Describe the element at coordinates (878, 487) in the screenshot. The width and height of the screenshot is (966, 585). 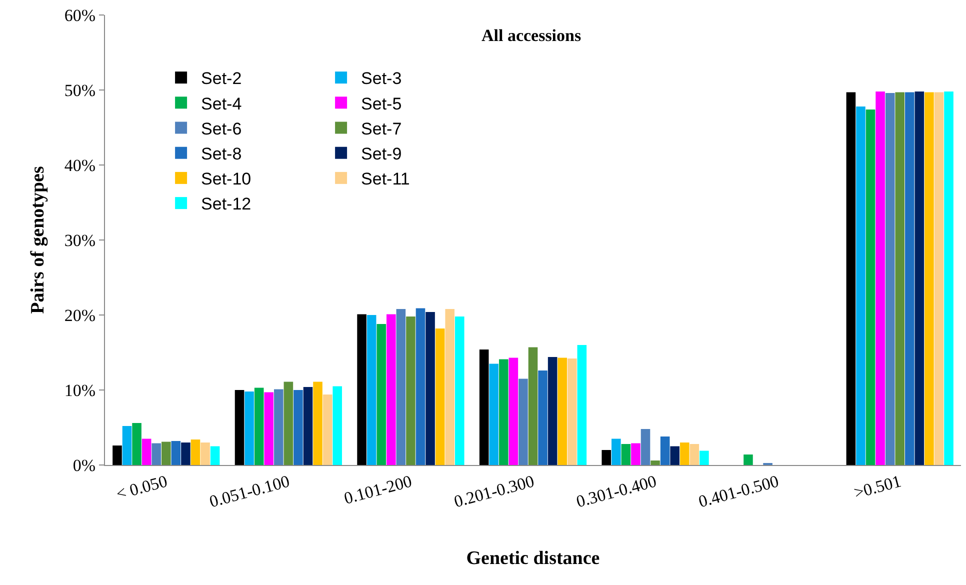
I see `x-tick-label: >0.501` at that location.